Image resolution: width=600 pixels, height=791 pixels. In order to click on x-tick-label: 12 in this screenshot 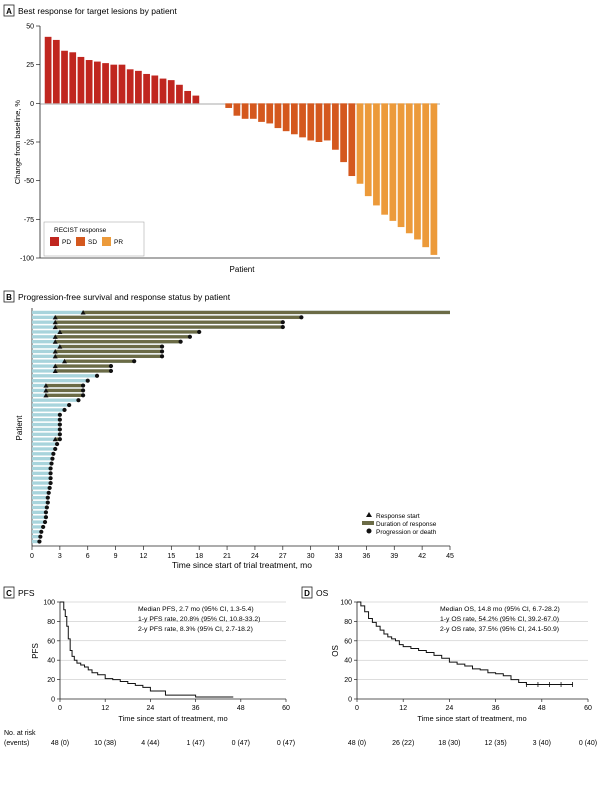, I will do `click(403, 708)`.